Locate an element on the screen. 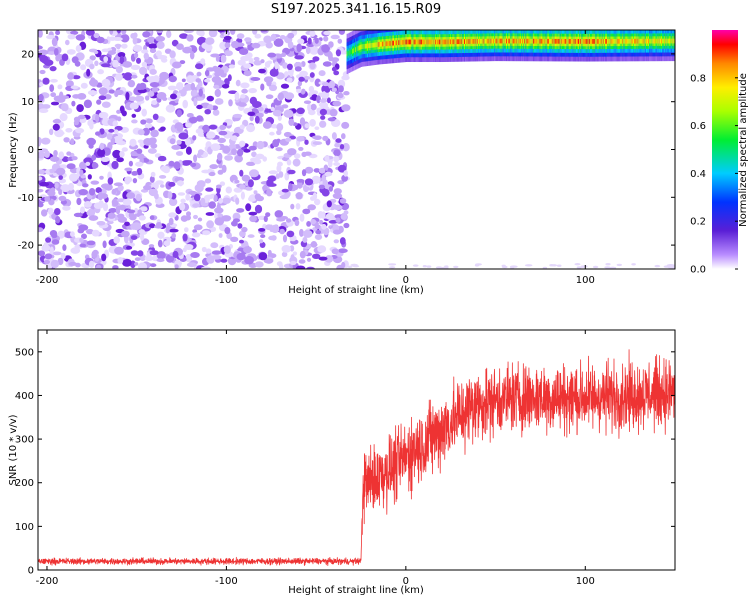 This screenshot has width=750, height=600. figure-title: S197.2025.341.16.15.R09 is located at coordinates (356, 9).